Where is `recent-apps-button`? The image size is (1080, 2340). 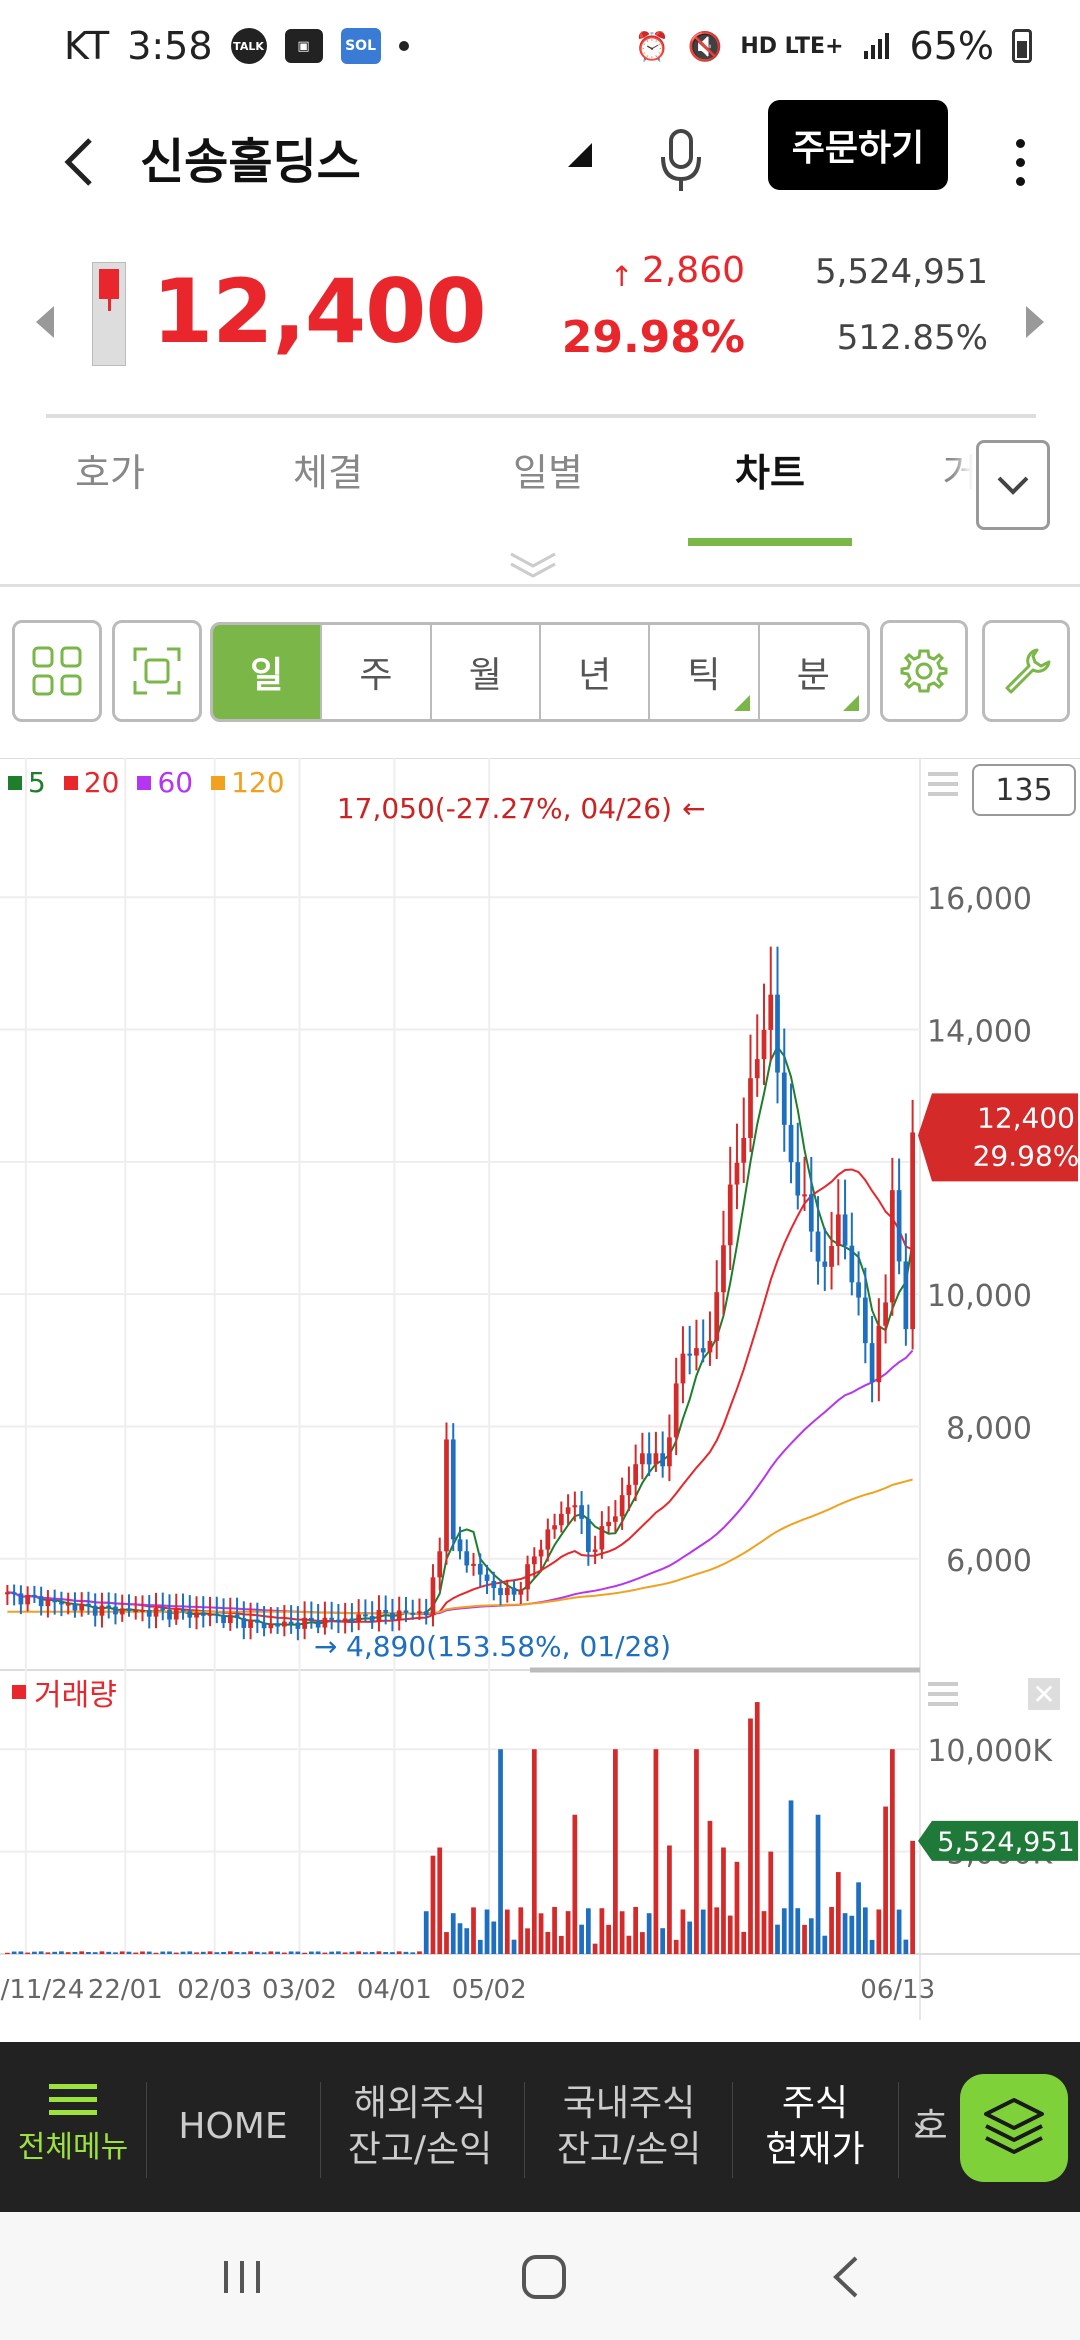
recent-apps-button is located at coordinates (242, 2277).